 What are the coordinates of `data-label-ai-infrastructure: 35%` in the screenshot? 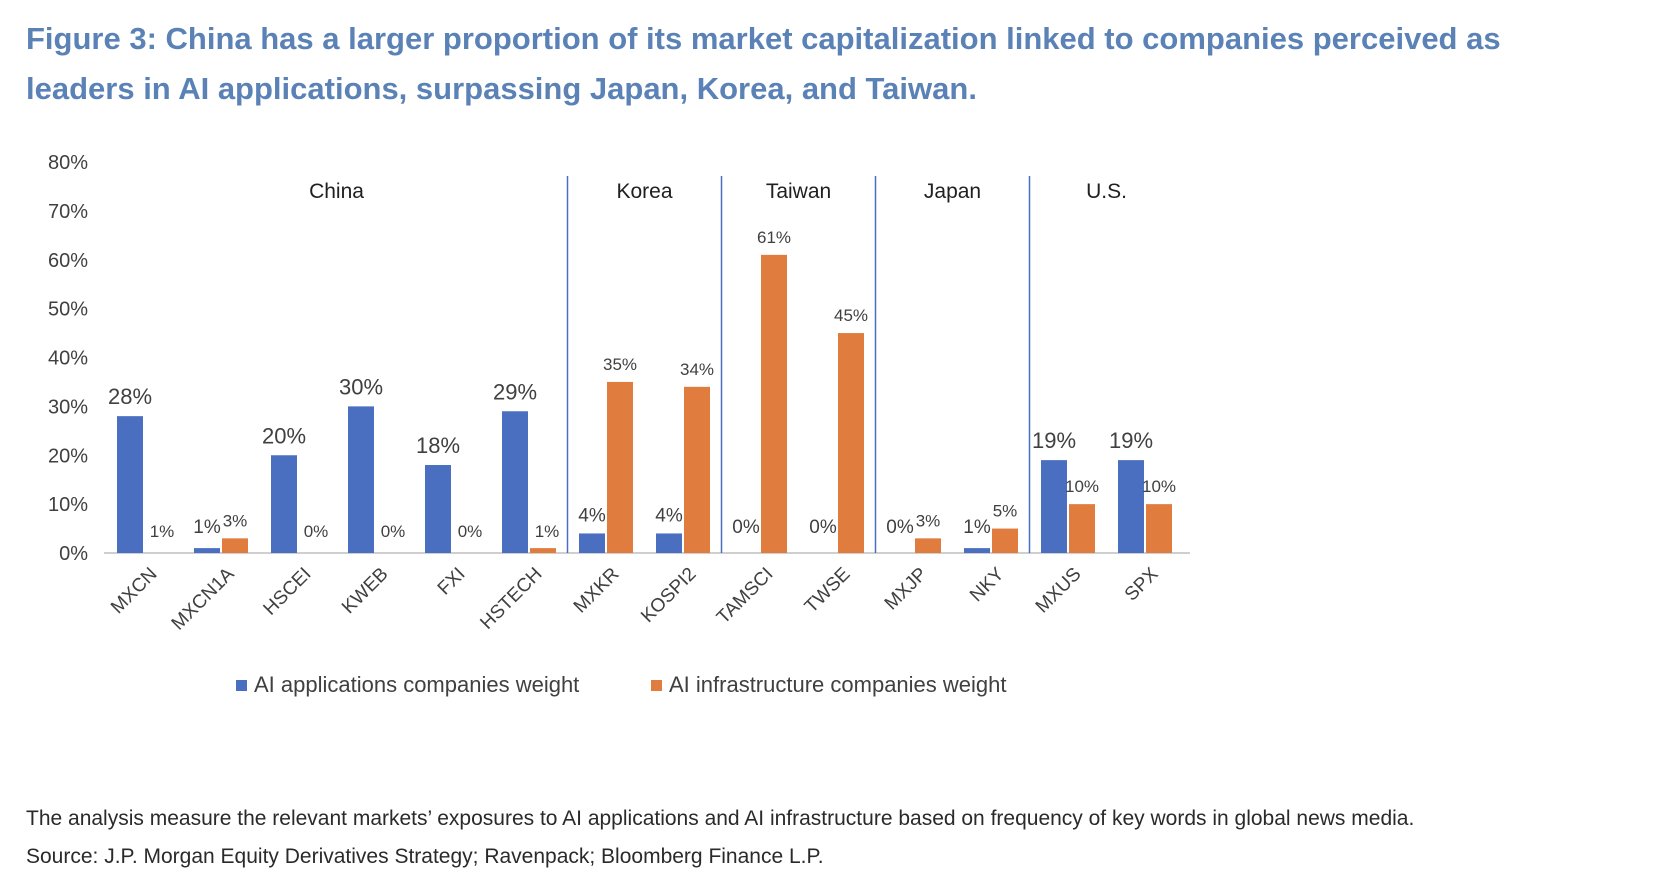 It's located at (620, 364).